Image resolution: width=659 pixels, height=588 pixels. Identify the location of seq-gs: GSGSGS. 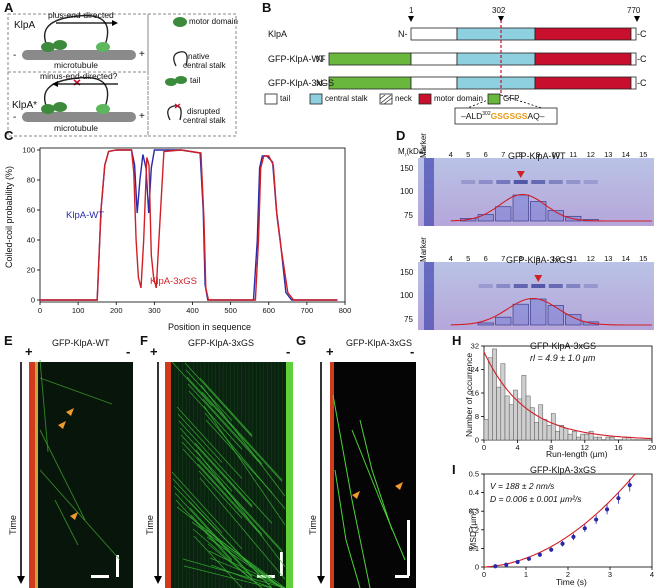
(509, 116).